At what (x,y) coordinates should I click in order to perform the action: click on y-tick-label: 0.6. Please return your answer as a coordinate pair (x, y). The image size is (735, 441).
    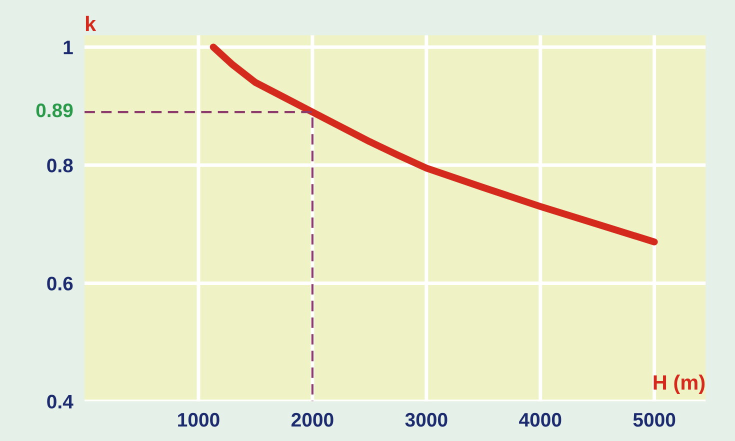
    Looking at the image, I should click on (60, 283).